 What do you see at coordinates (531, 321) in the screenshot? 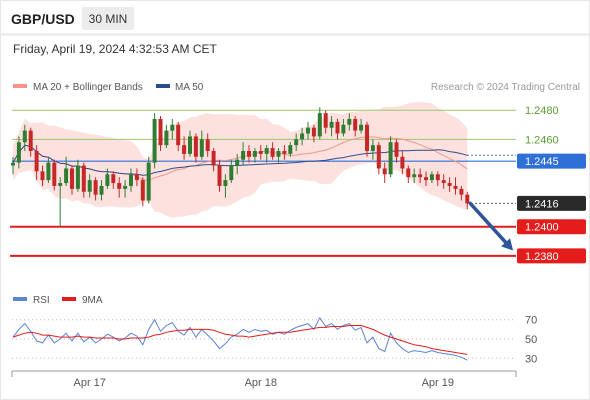
I see `rsi-tick-70: 70` at bounding box center [531, 321].